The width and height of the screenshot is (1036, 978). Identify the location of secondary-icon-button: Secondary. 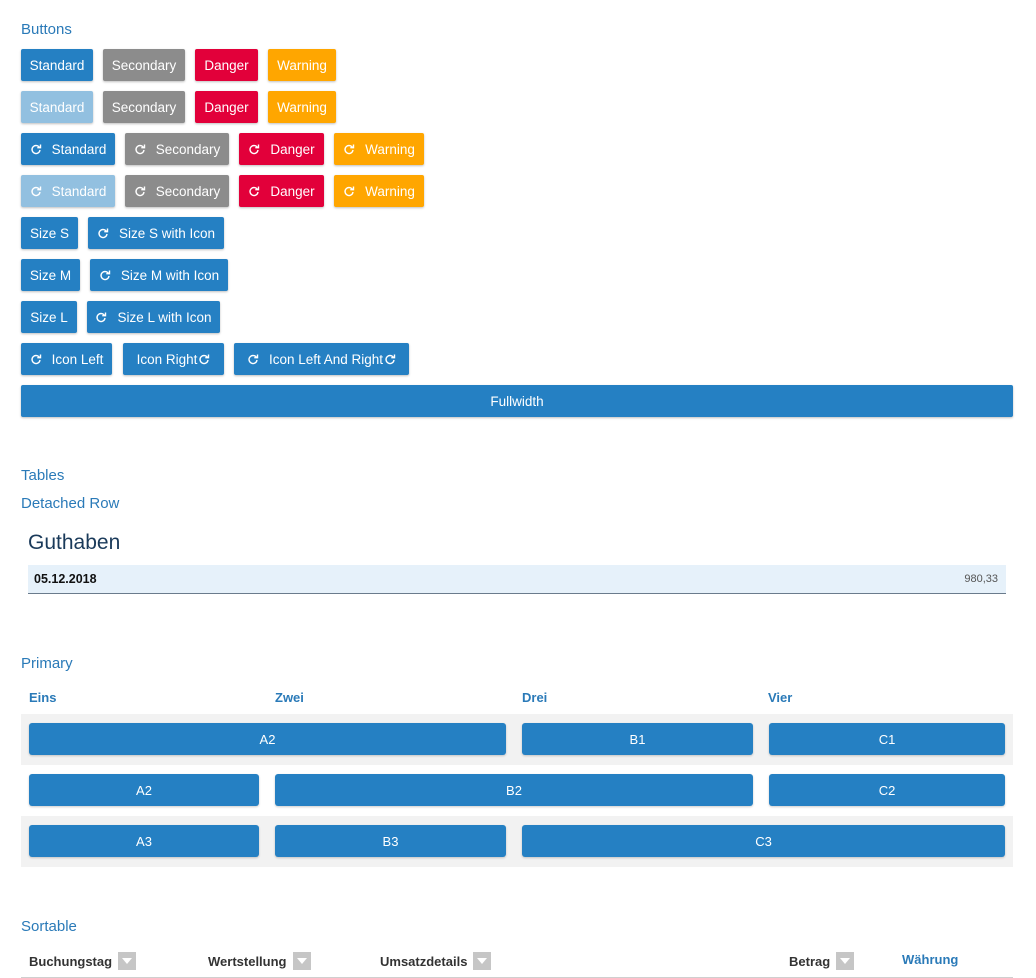
(177, 149).